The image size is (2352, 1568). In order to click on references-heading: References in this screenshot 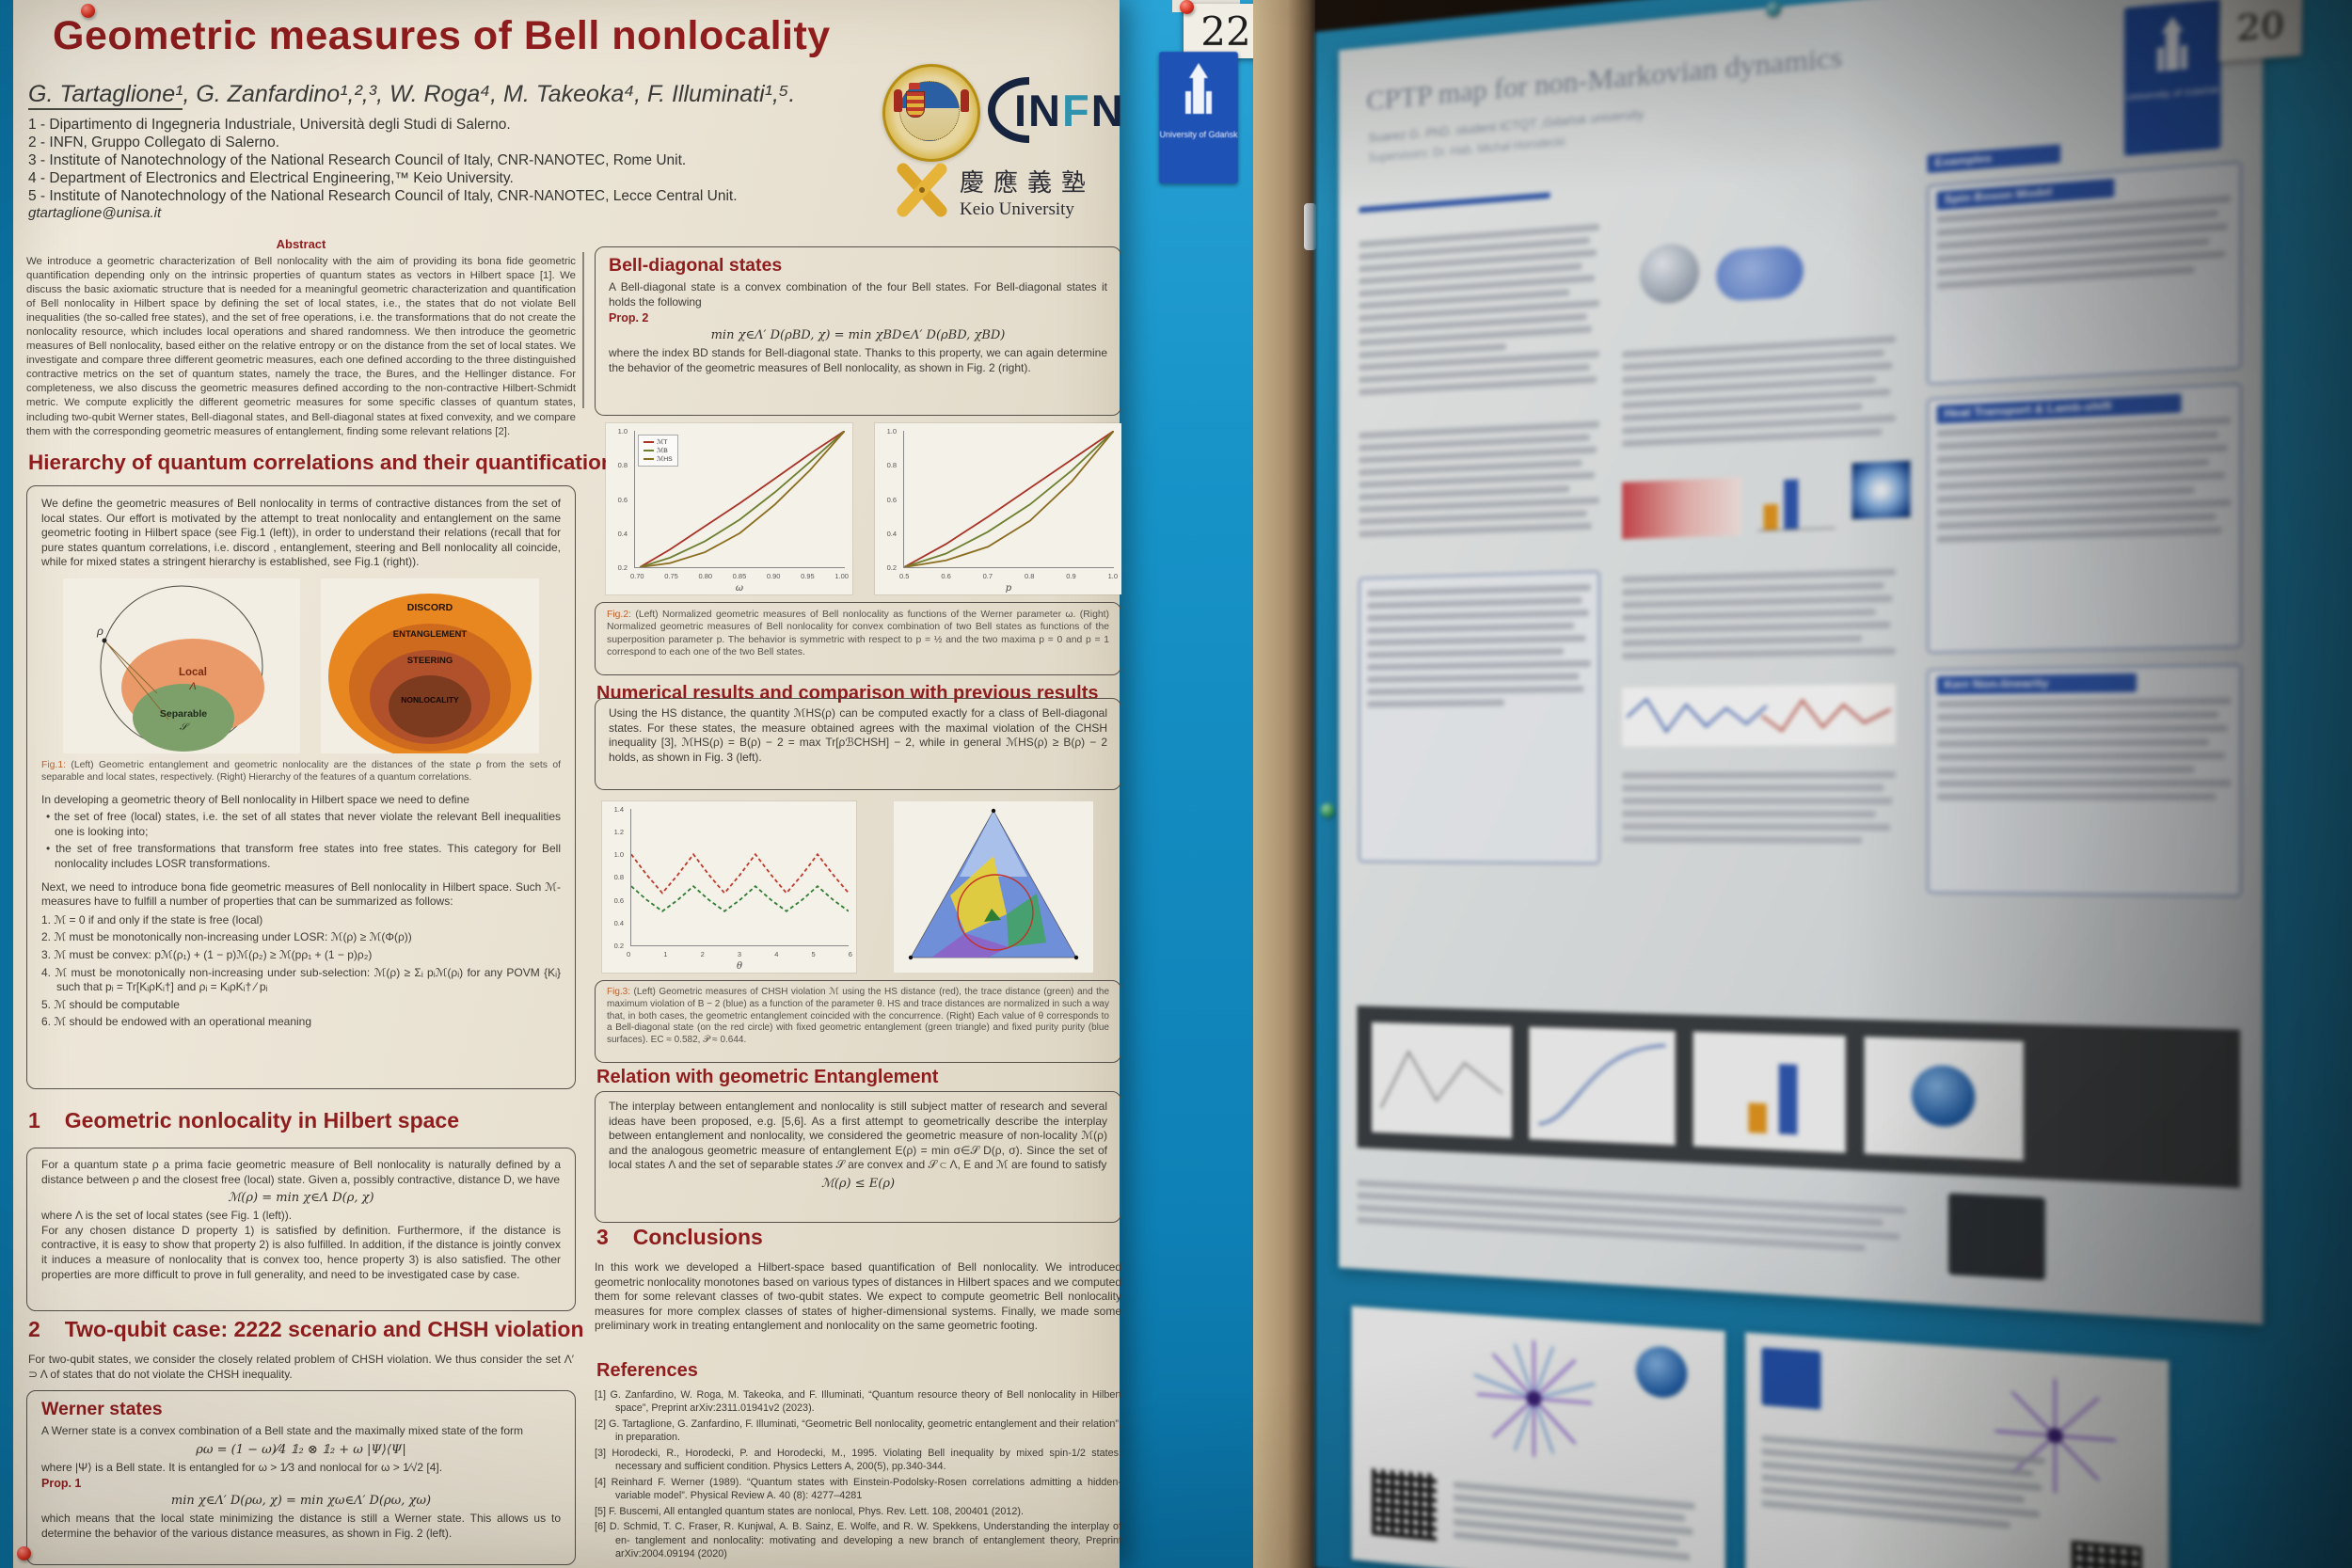, I will do `click(647, 1370)`.